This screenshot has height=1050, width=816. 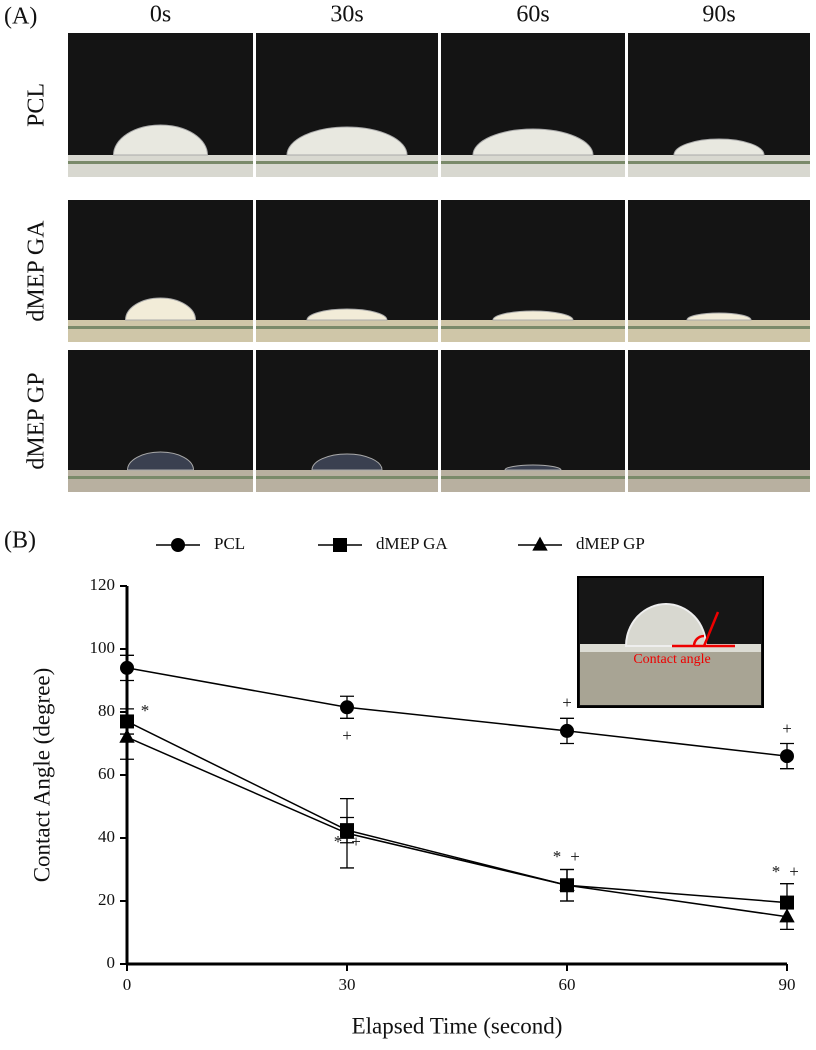 I want to click on column-label: 60s, so click(x=532, y=15).